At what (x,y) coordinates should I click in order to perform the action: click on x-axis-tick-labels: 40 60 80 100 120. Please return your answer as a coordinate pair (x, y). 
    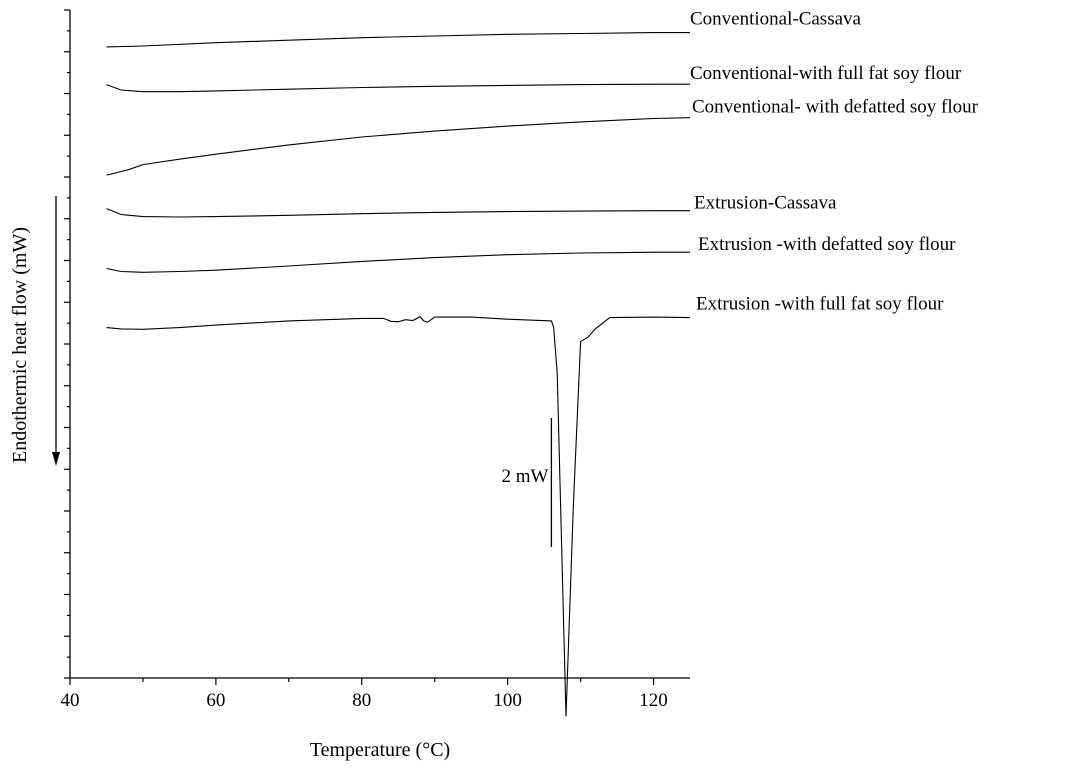
    Looking at the image, I should click on (364, 700).